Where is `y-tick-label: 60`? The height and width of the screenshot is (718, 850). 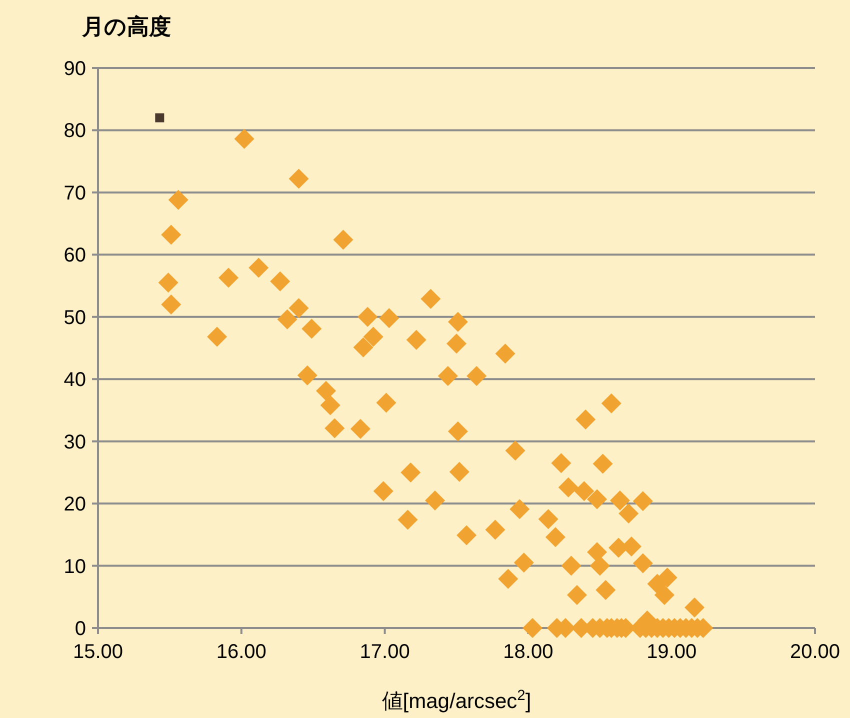
y-tick-label: 60 is located at coordinates (75, 255).